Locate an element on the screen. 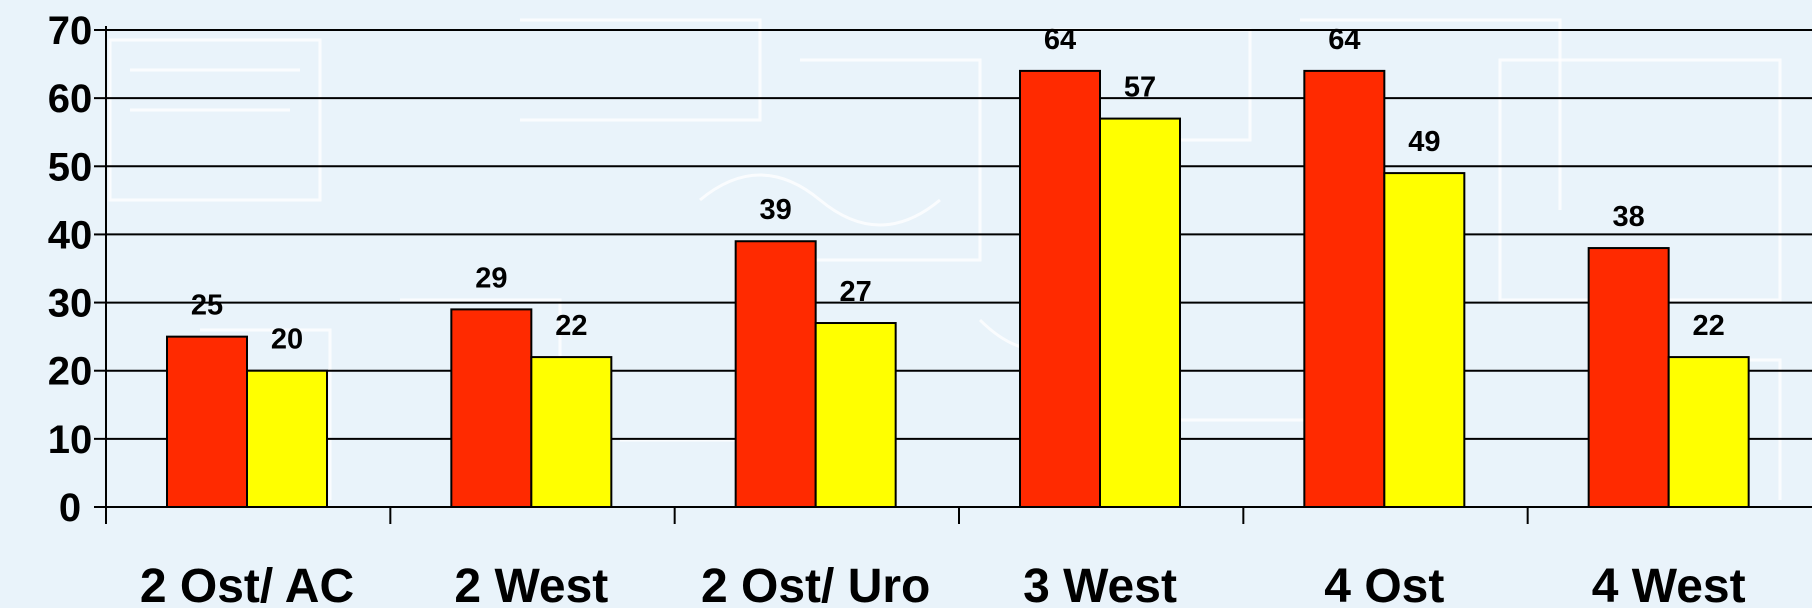 The width and height of the screenshot is (1812, 608). data-label: 27 is located at coordinates (856, 292).